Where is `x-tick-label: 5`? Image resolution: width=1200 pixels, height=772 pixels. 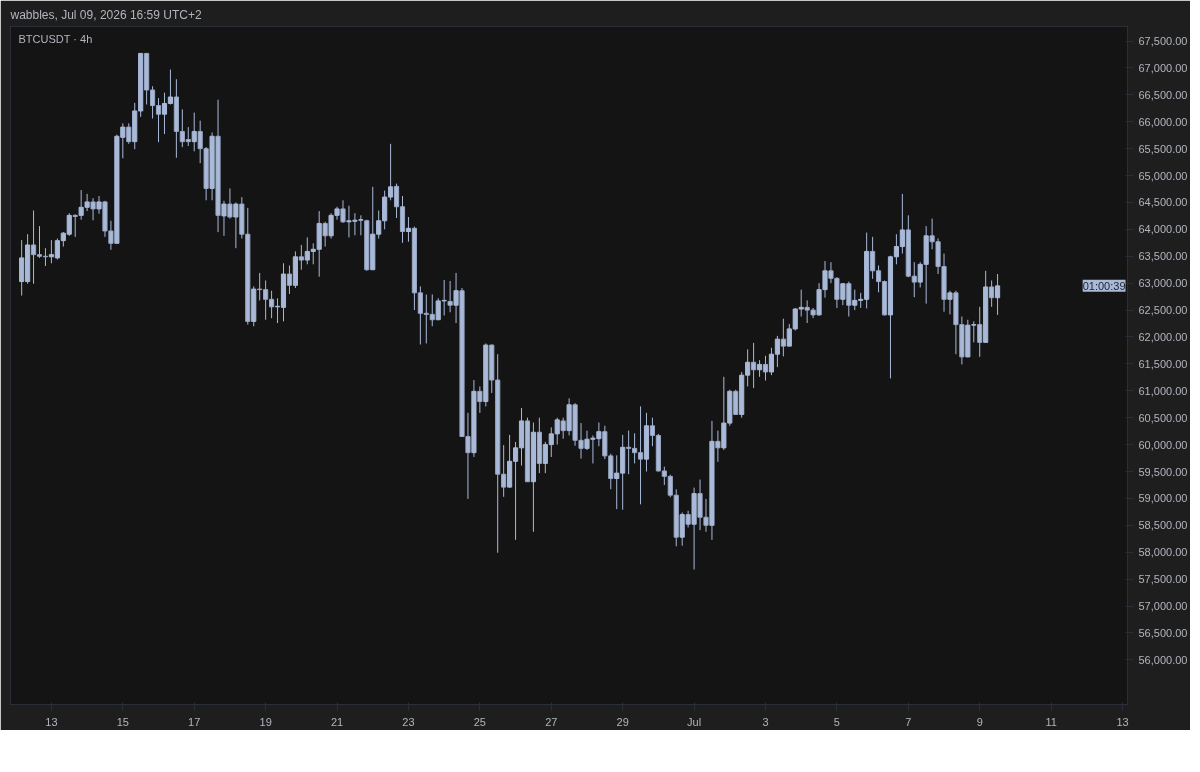
x-tick-label: 5 is located at coordinates (836, 721).